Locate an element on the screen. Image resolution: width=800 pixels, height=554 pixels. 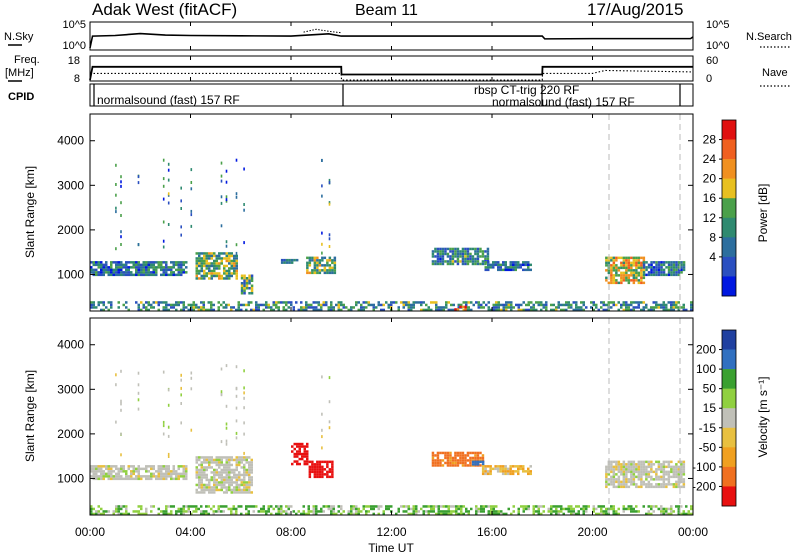
colorbar-segment is located at coordinates (729, 476).